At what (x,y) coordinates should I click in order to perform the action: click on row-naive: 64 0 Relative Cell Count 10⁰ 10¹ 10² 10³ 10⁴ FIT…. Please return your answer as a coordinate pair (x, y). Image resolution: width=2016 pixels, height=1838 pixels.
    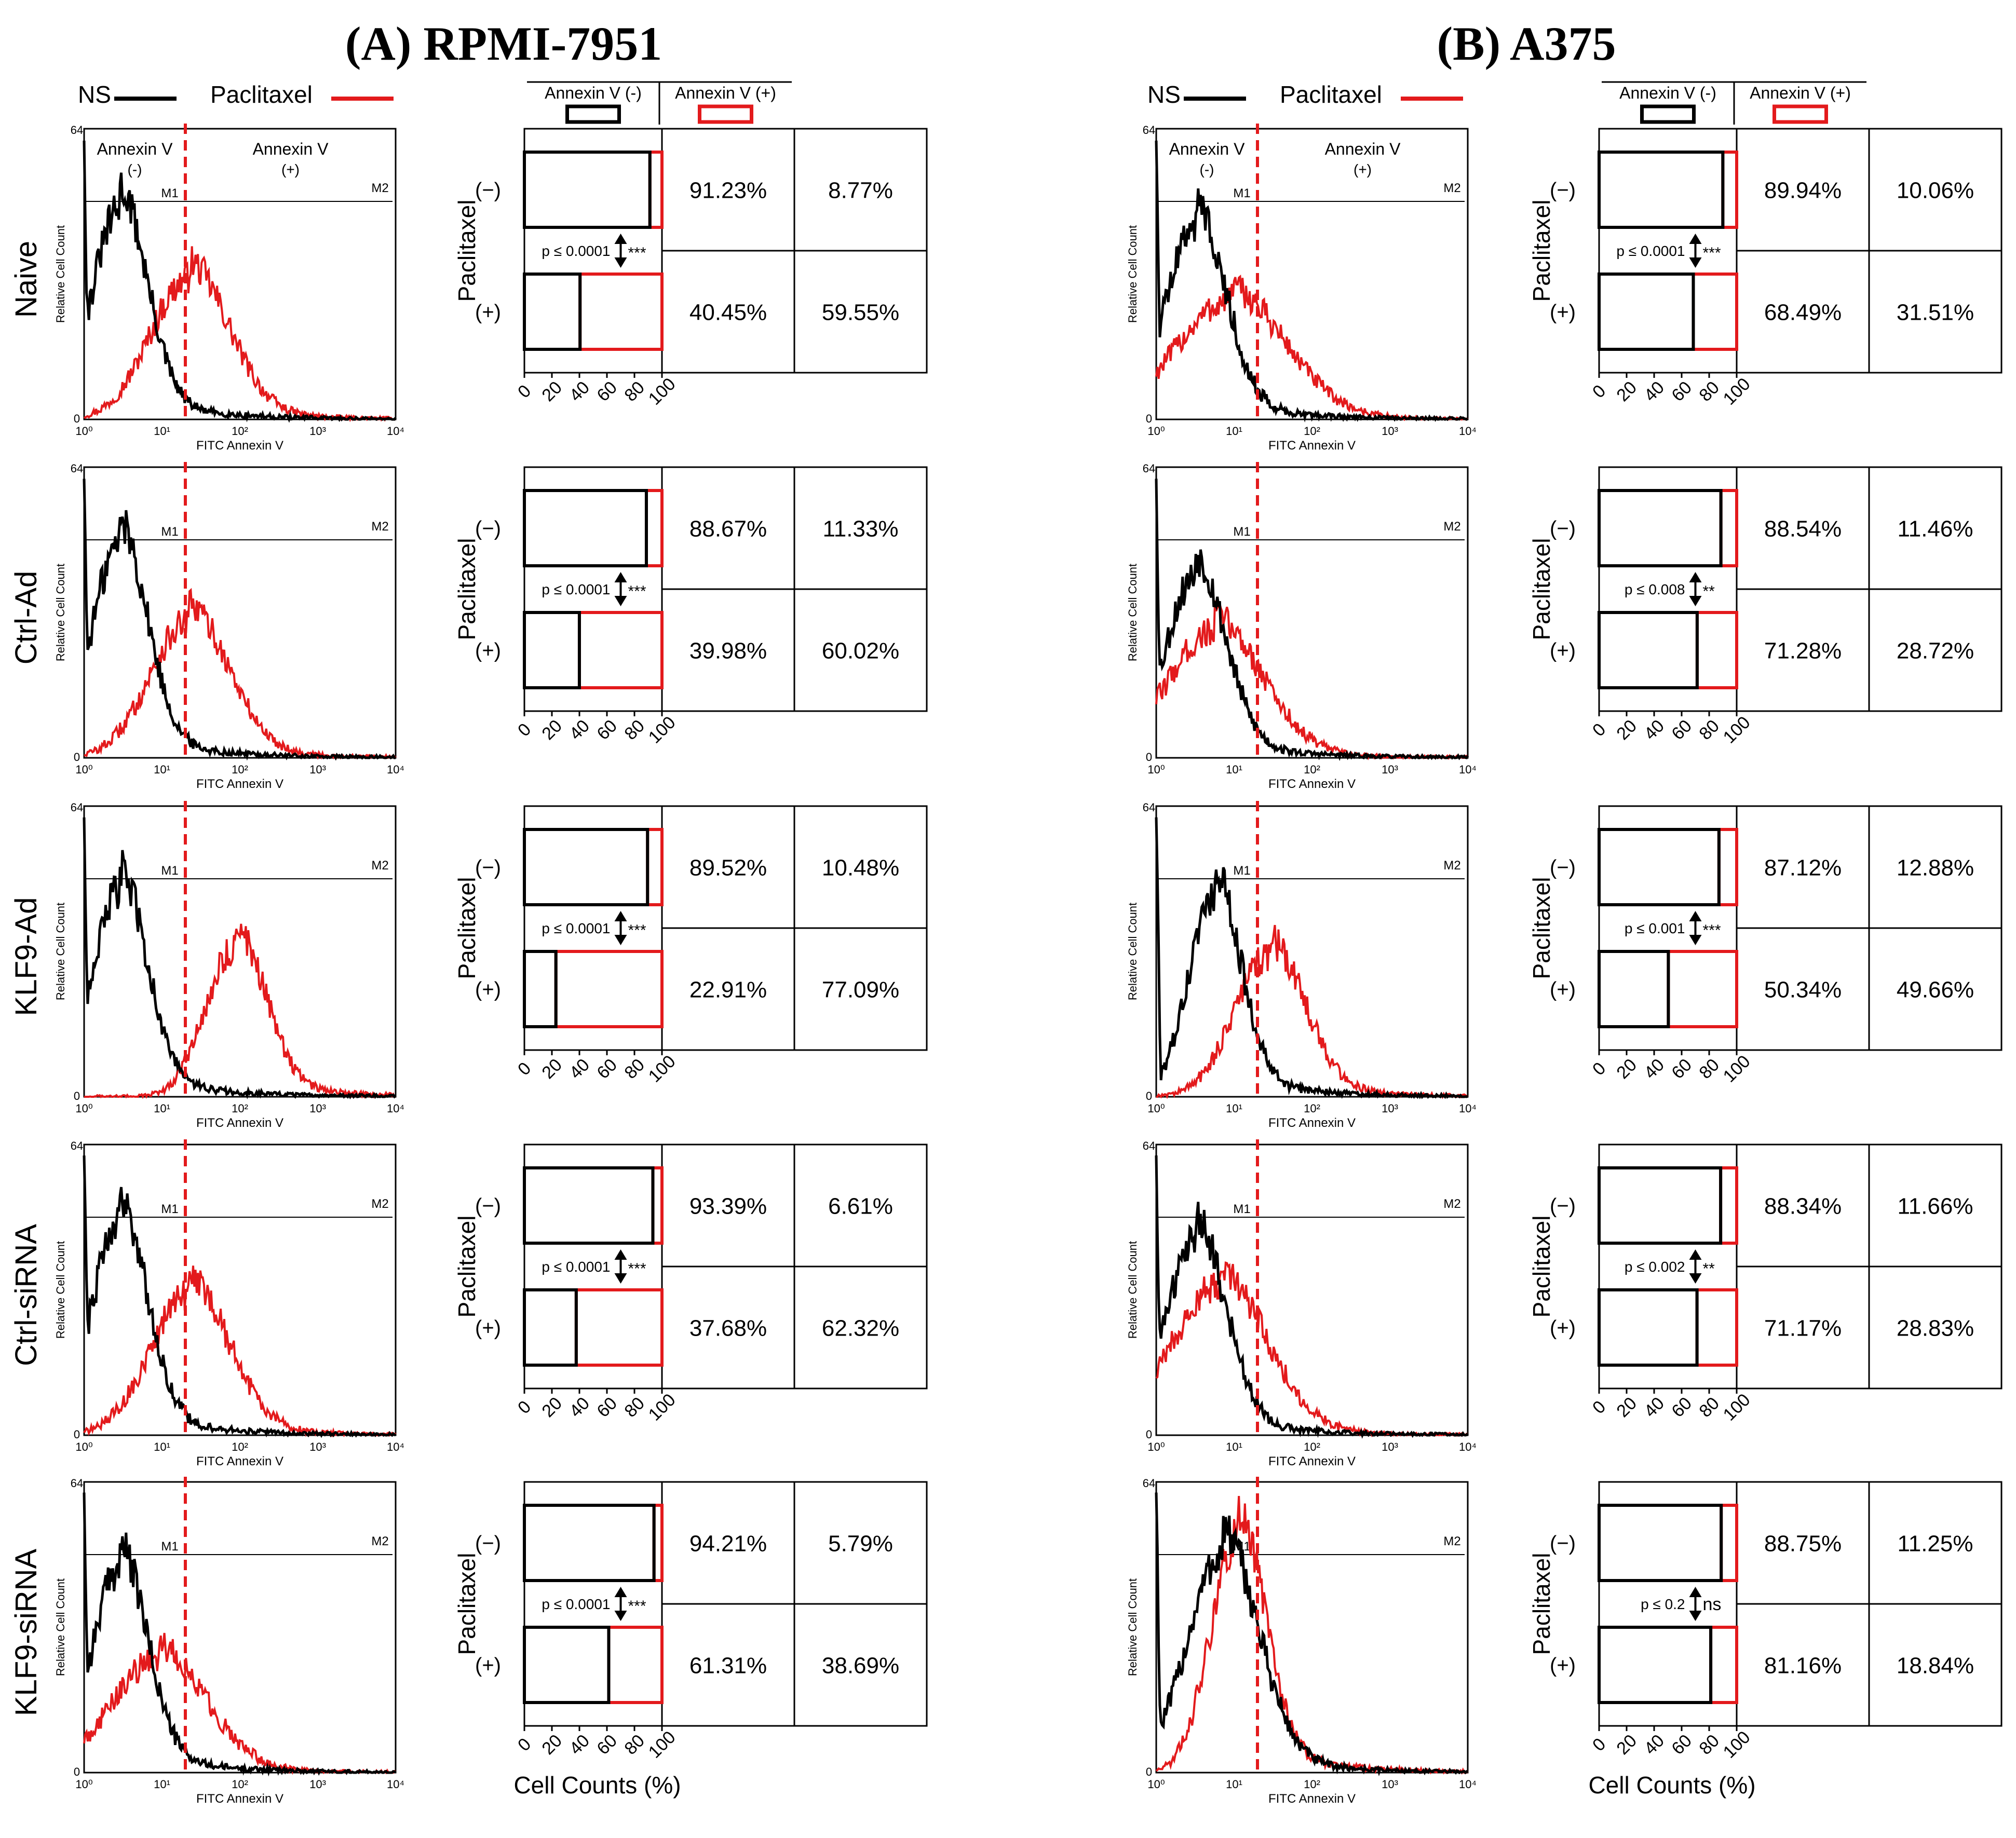
    Looking at the image, I should click on (1564, 288).